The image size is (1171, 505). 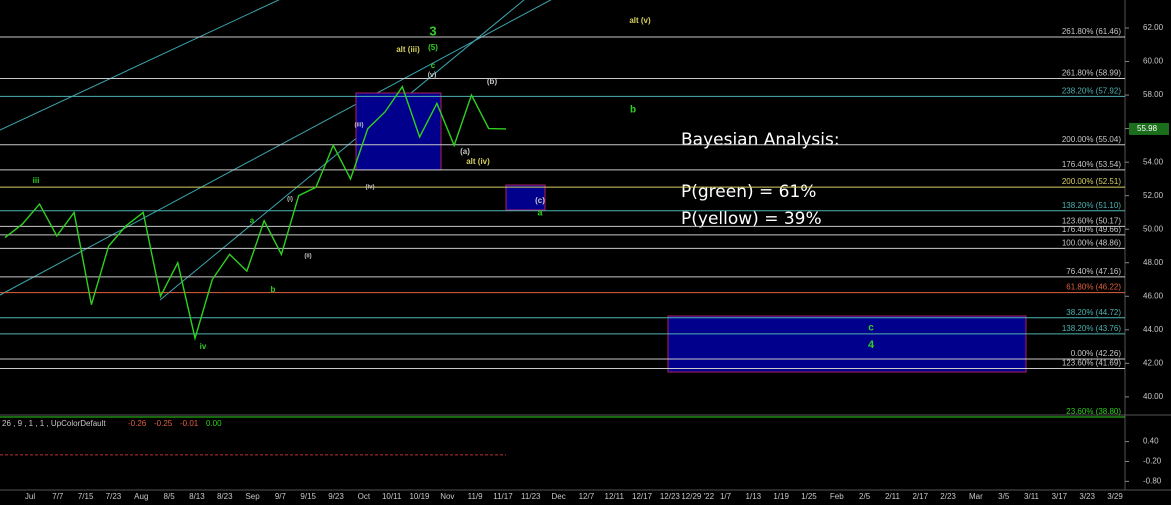 What do you see at coordinates (36, 180) in the screenshot?
I see `wave-label: iii` at bounding box center [36, 180].